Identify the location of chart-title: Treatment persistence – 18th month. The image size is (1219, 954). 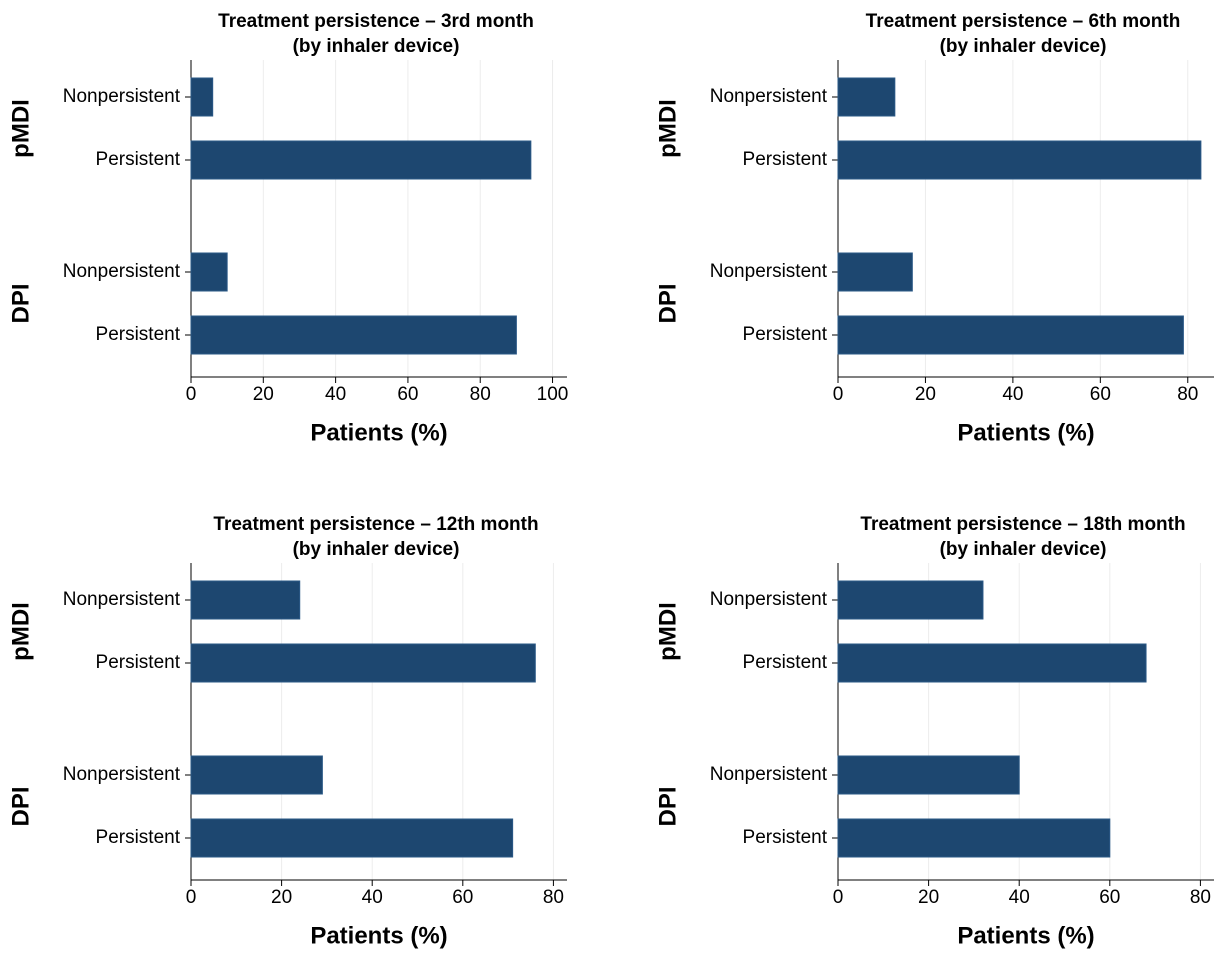
(1022, 524).